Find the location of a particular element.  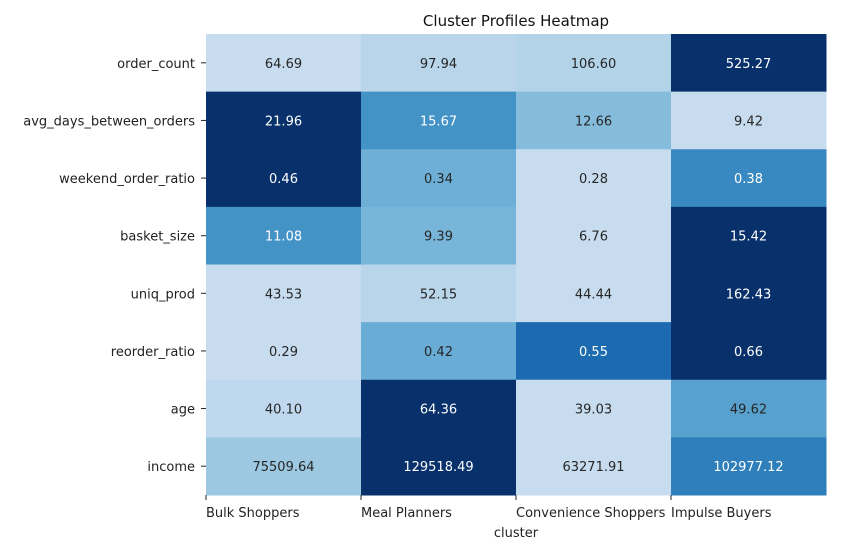

heatmap-cell-value: 43.53 is located at coordinates (283, 294).